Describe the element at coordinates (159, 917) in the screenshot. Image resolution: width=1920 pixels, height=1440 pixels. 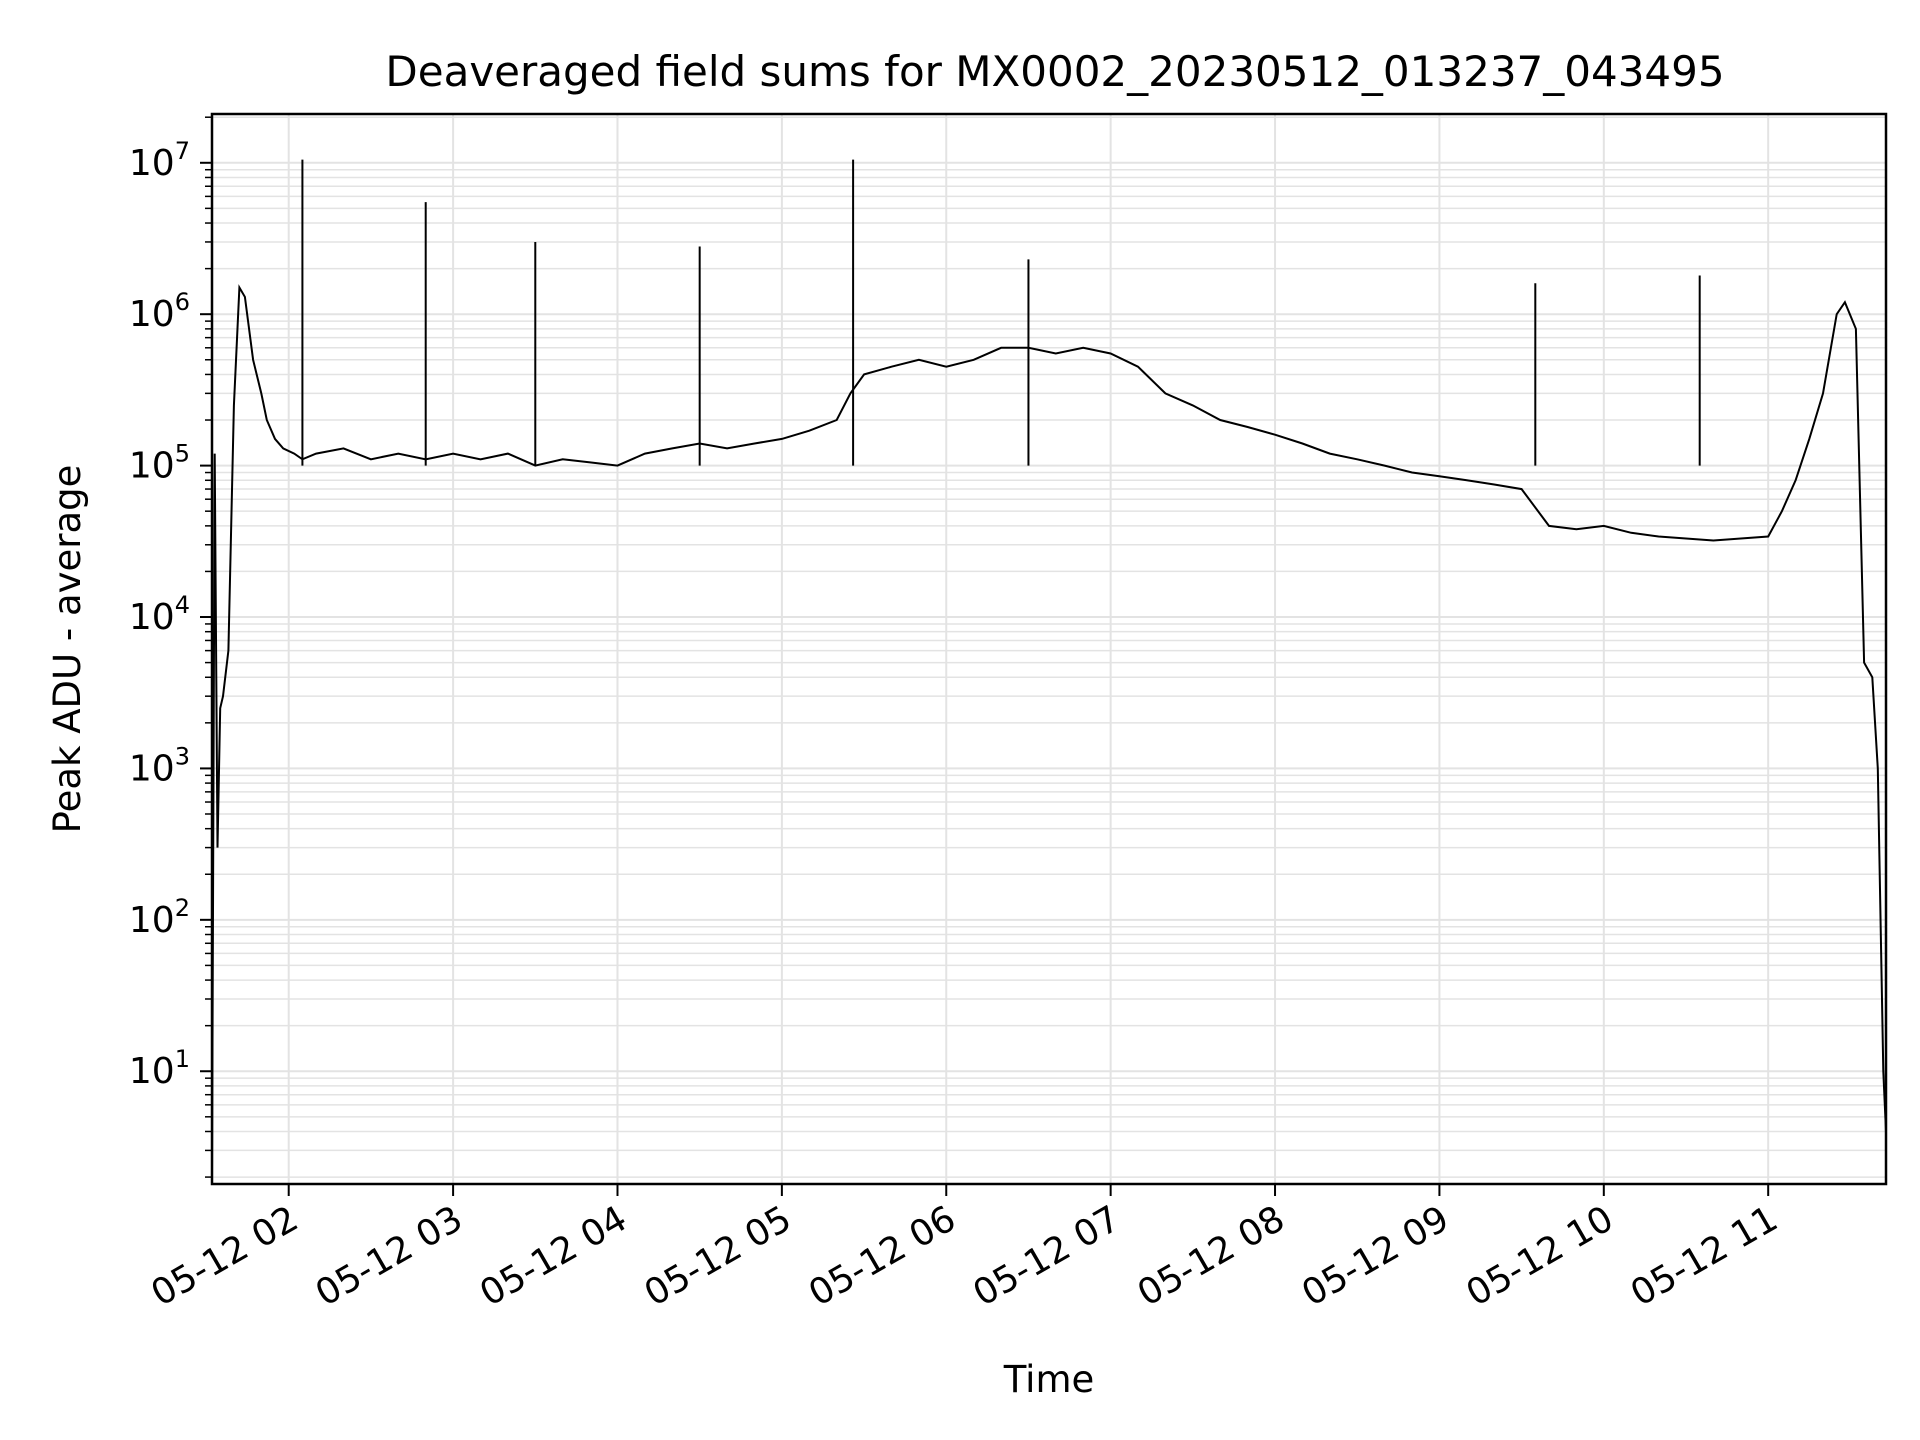
I see `y-tick-label: 10²` at that location.